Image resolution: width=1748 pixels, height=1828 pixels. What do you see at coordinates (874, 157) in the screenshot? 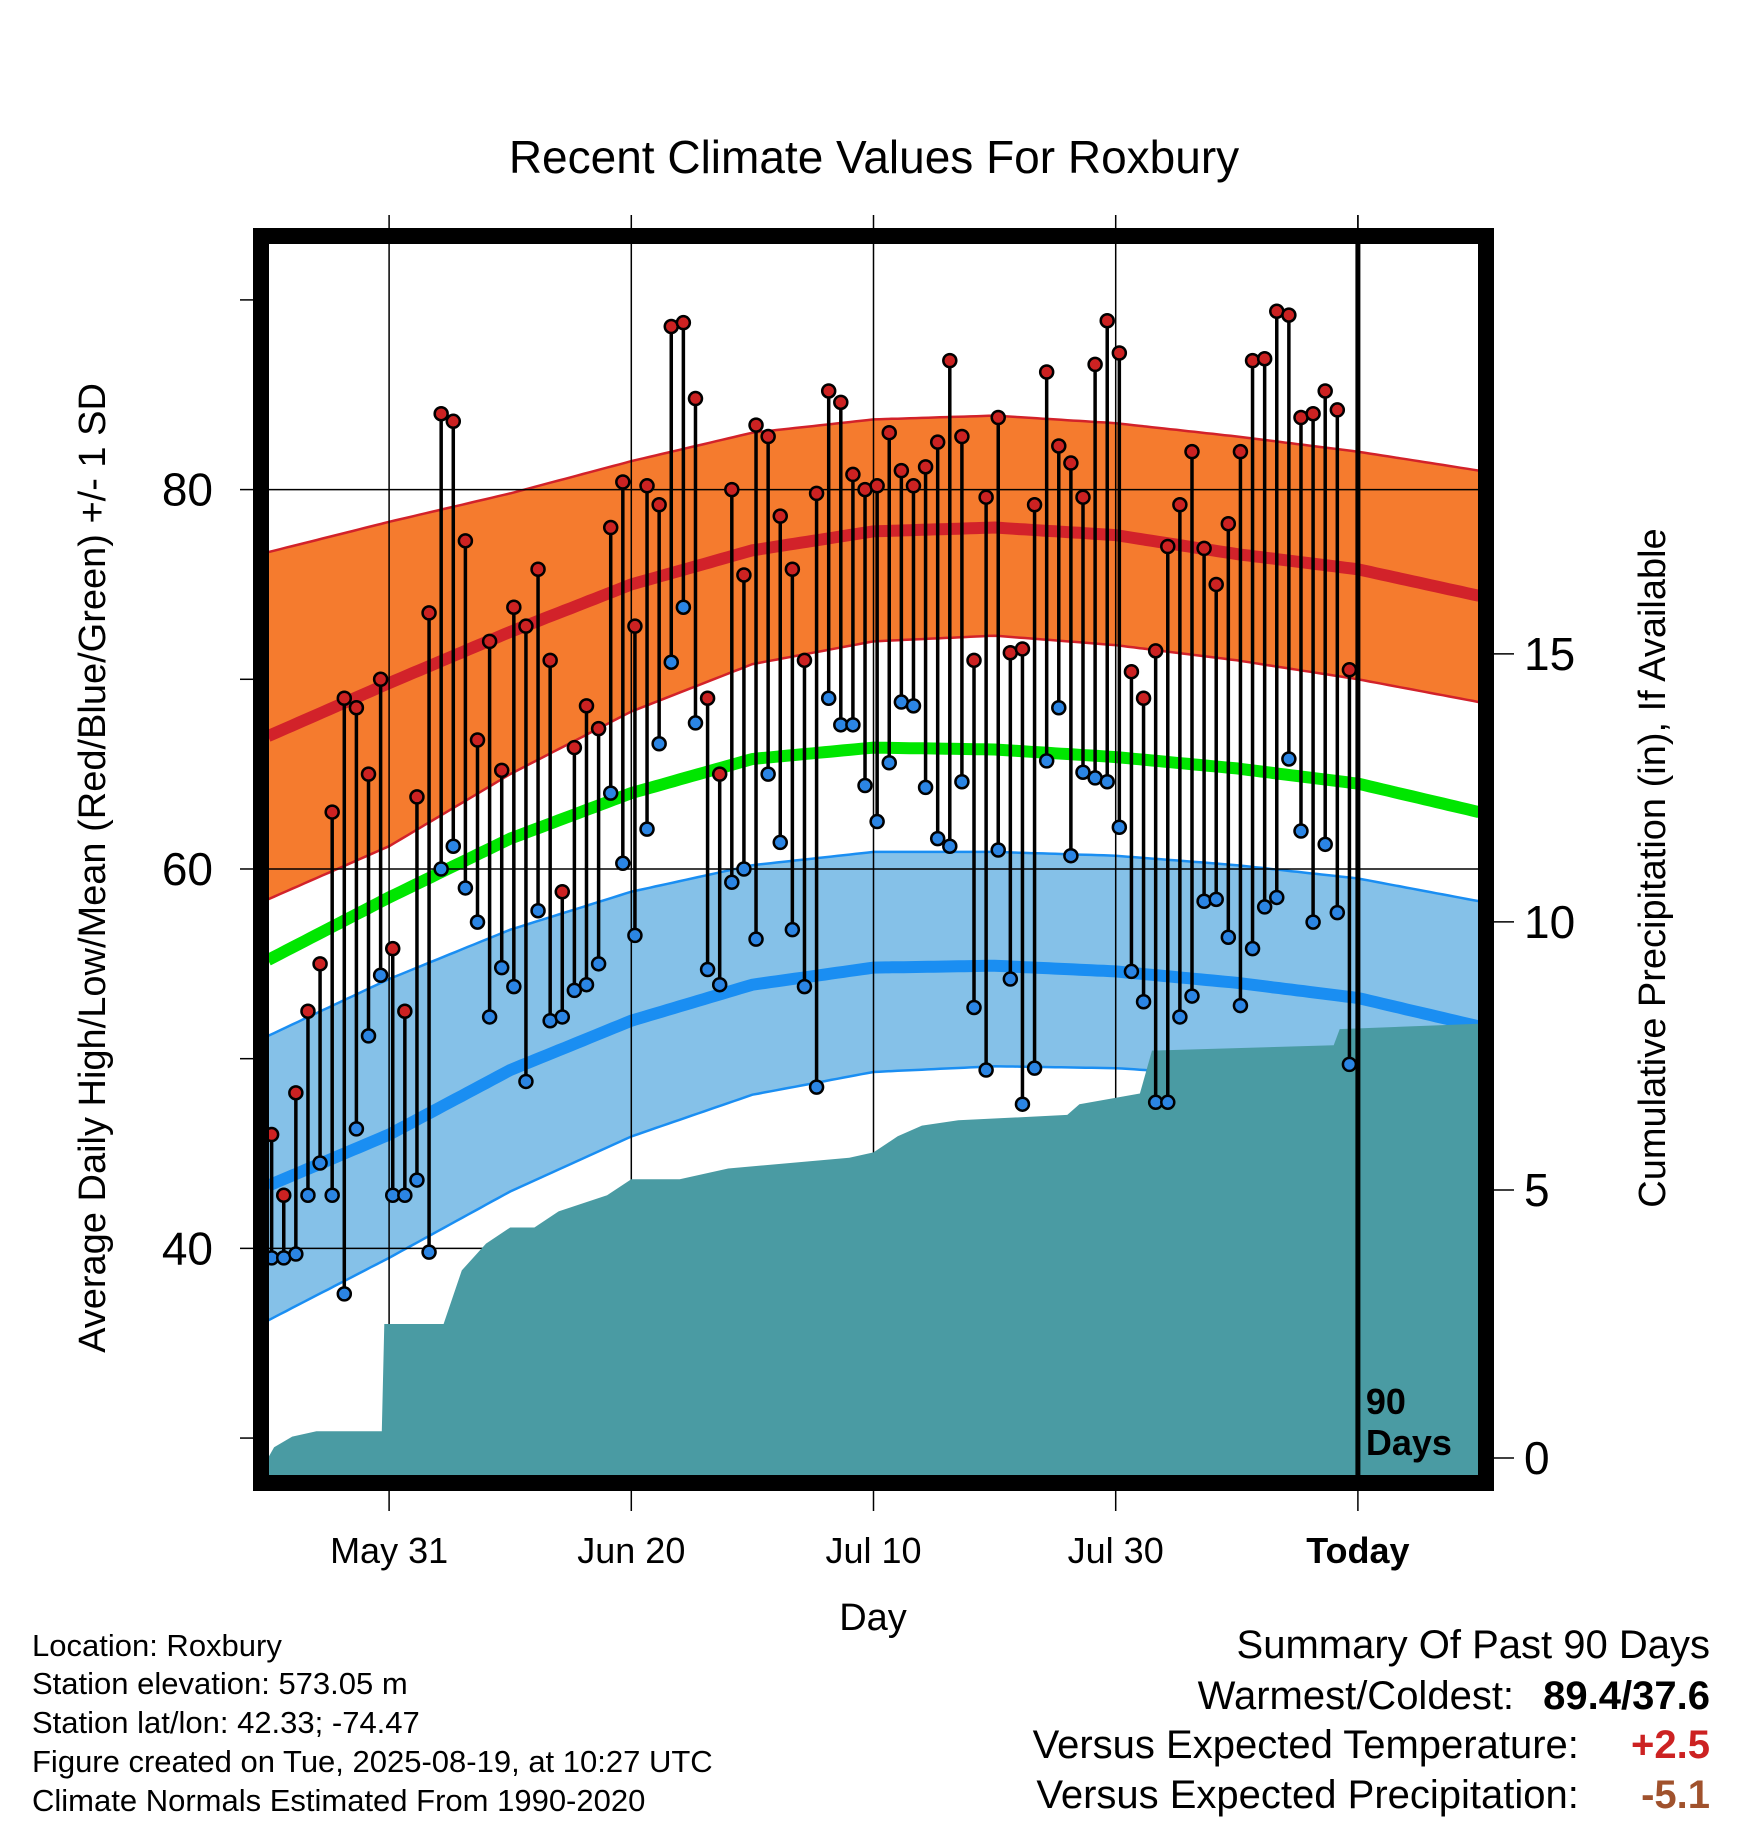
I see `chart-title: Recent Climate Values For Roxbury` at bounding box center [874, 157].